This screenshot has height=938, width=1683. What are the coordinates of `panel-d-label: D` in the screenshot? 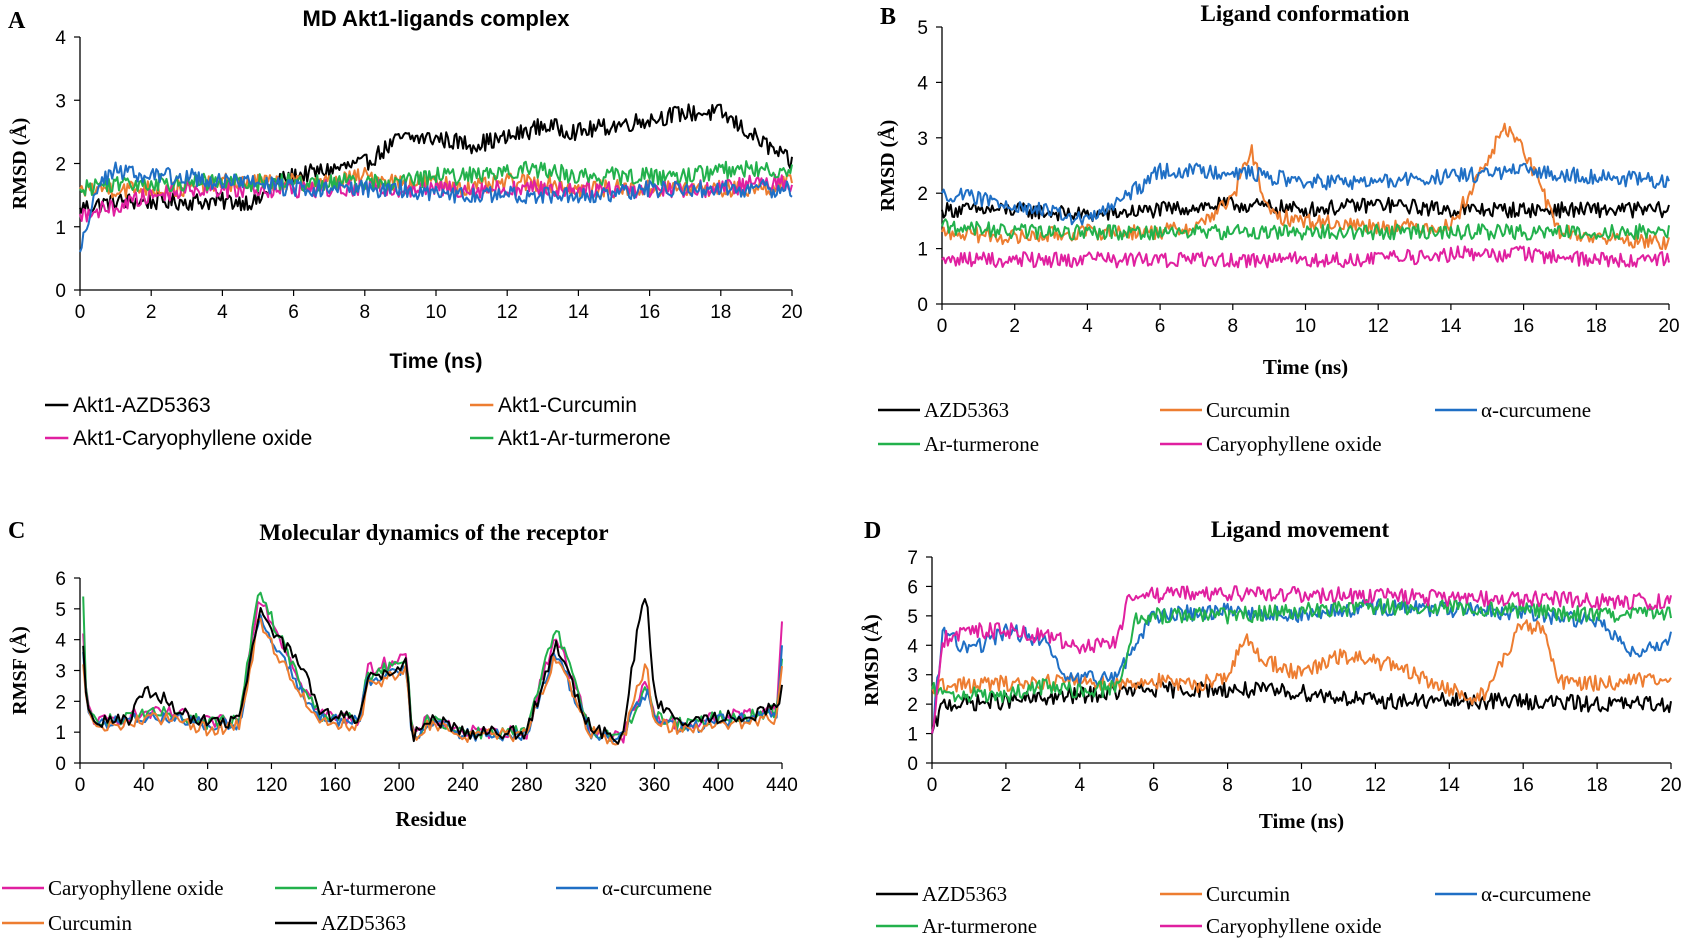 It's located at (872, 531).